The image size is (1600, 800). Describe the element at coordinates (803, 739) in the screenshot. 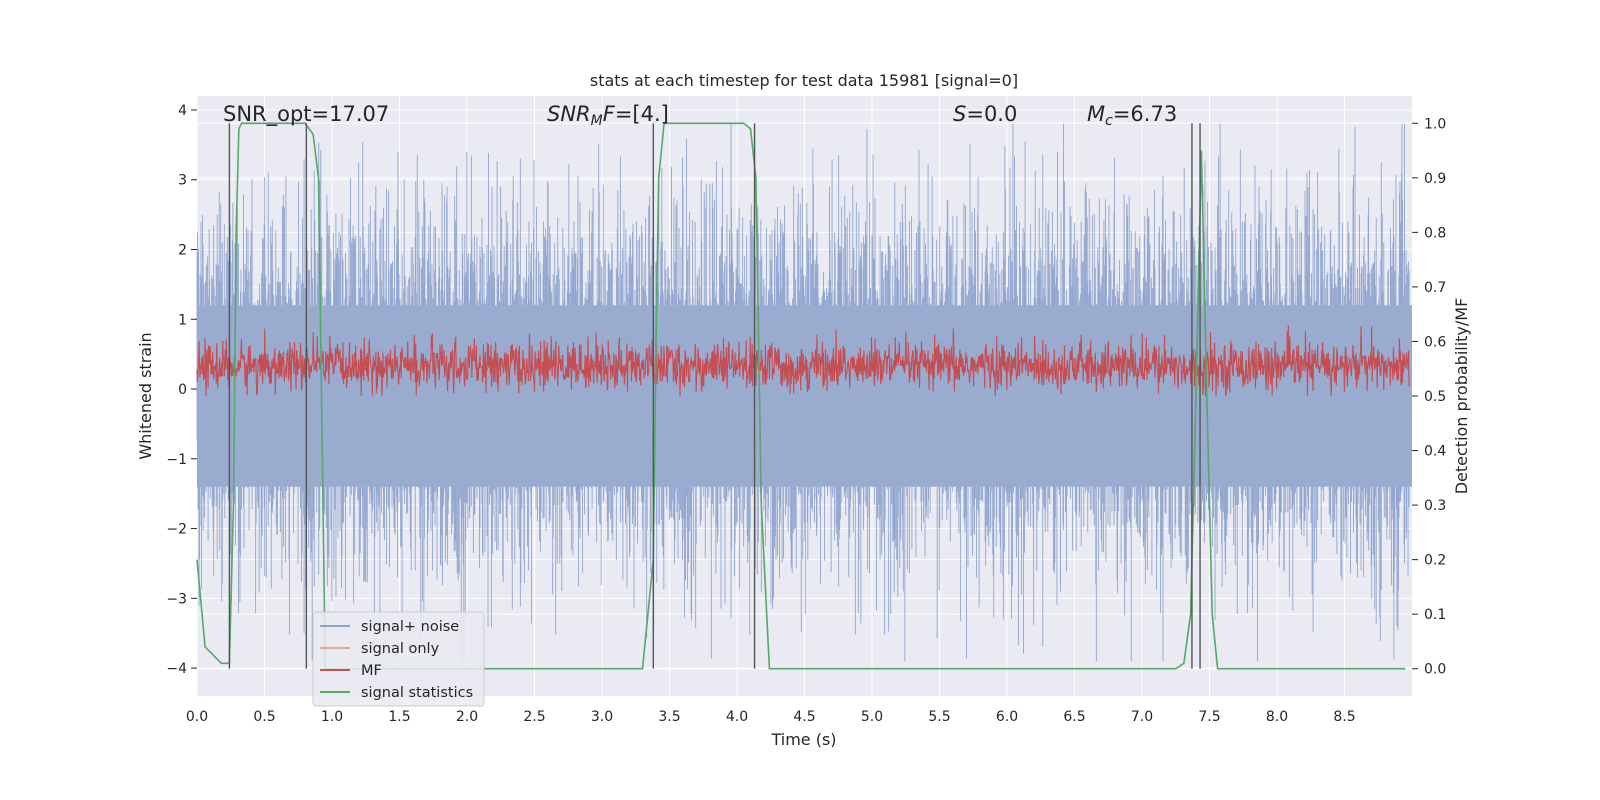

I see `x-axis-label: Time (s)` at that location.